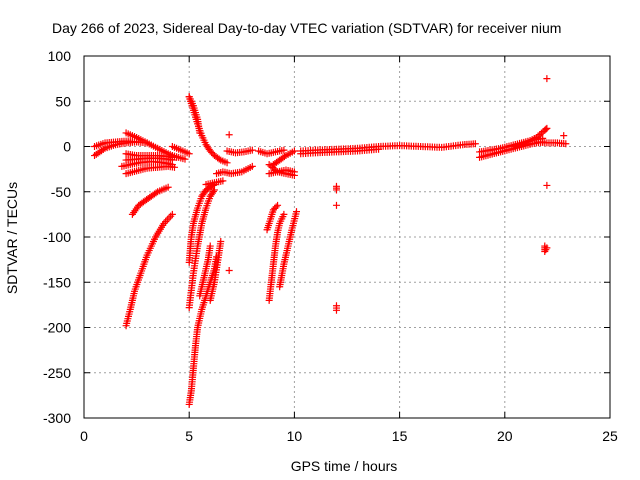  What do you see at coordinates (505, 436) in the screenshot?
I see `x-tick-label: 20` at bounding box center [505, 436].